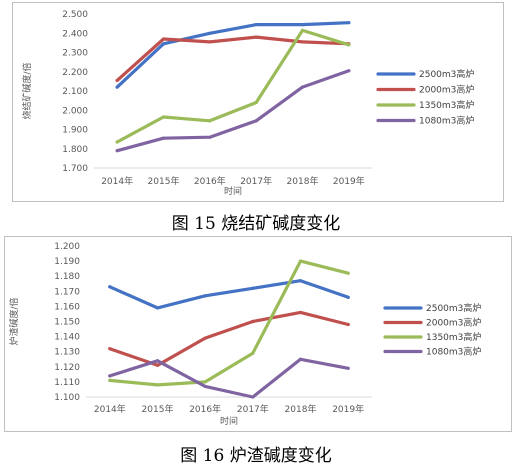 Image resolution: width=512 pixels, height=468 pixels. Describe the element at coordinates (75, 150) in the screenshot. I see `y-tick-label: 1.800` at that location.